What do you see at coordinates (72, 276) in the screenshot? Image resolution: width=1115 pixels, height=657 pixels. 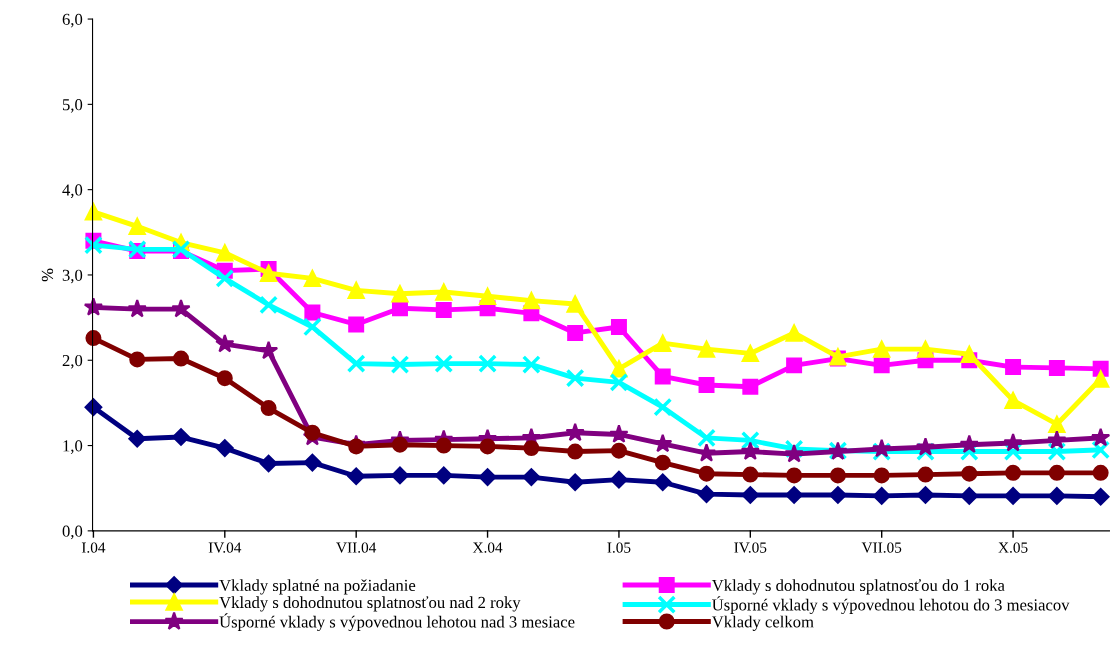 I see `y-tick-label: 3,0` at bounding box center [72, 276].